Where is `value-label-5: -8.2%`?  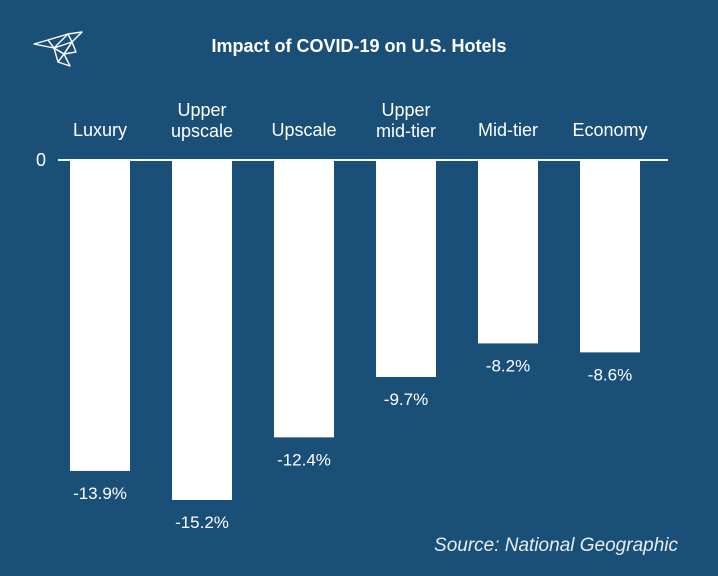 value-label-5: -8.2% is located at coordinates (508, 365).